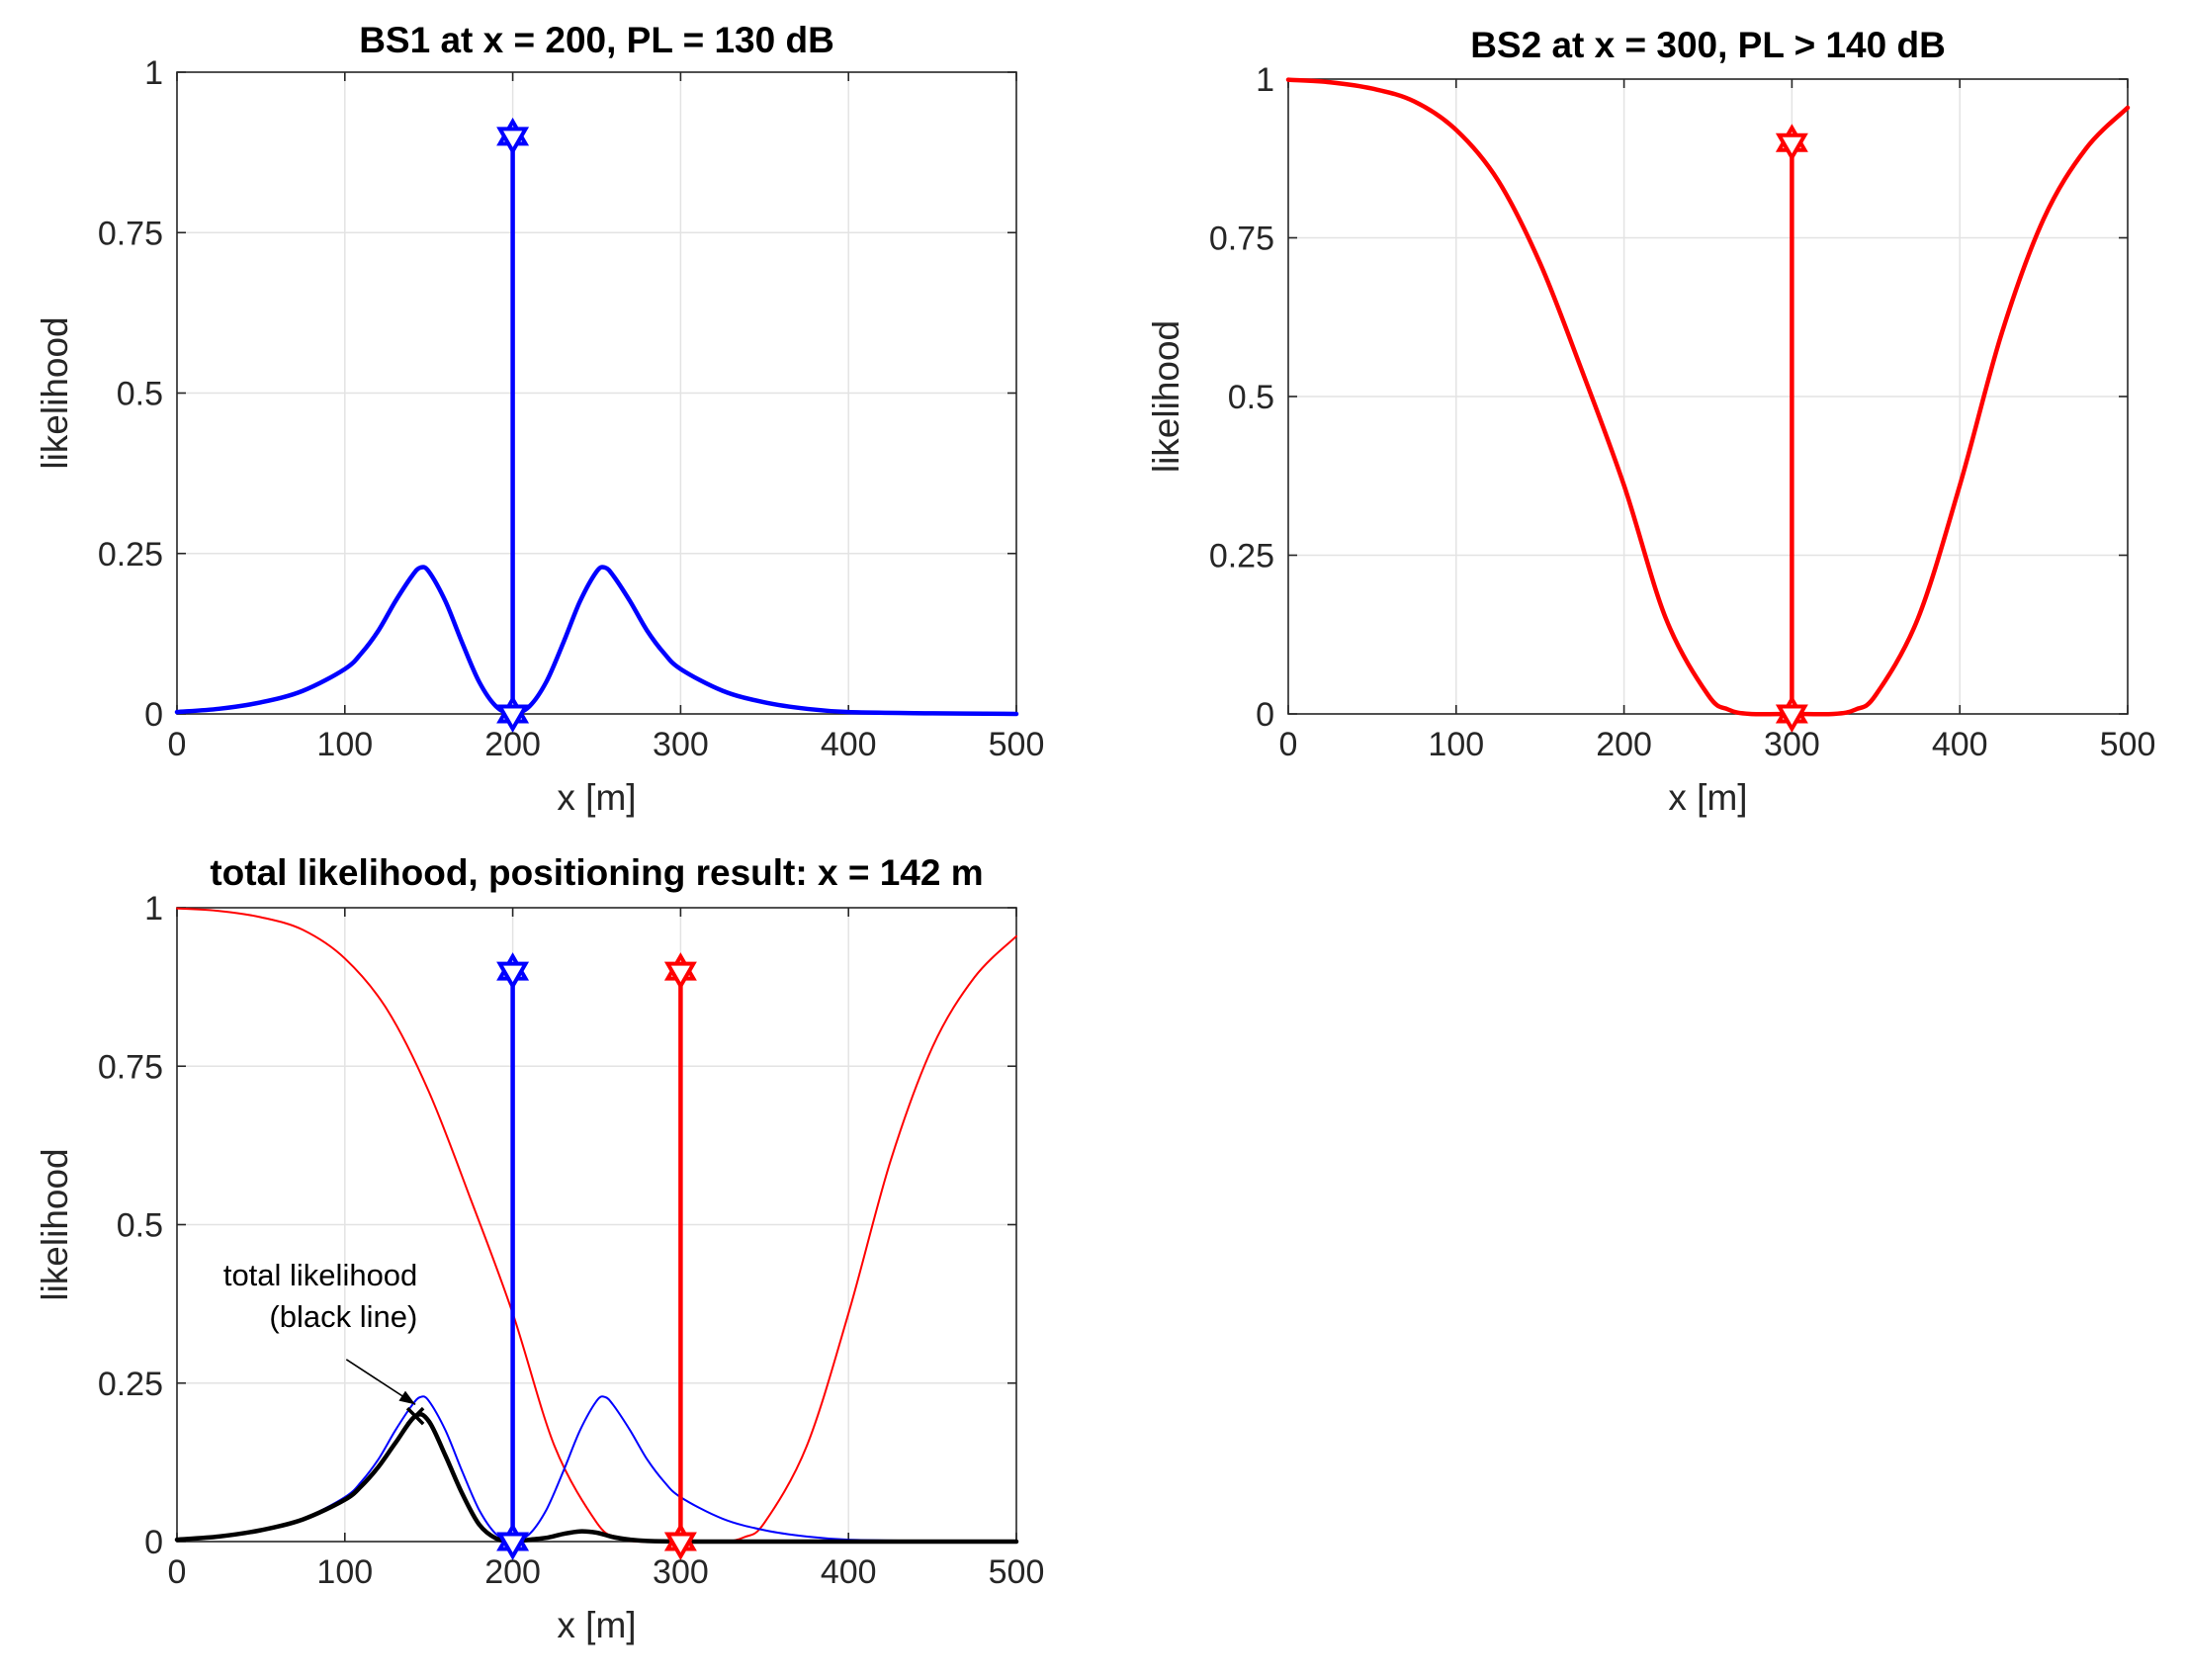  What do you see at coordinates (177, 1572) in the screenshot?
I see `total-x-tick-label: 0` at bounding box center [177, 1572].